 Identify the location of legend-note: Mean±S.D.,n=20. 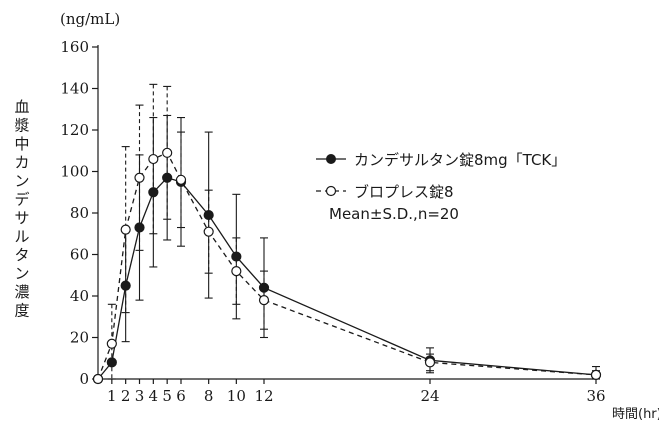
(394, 214).